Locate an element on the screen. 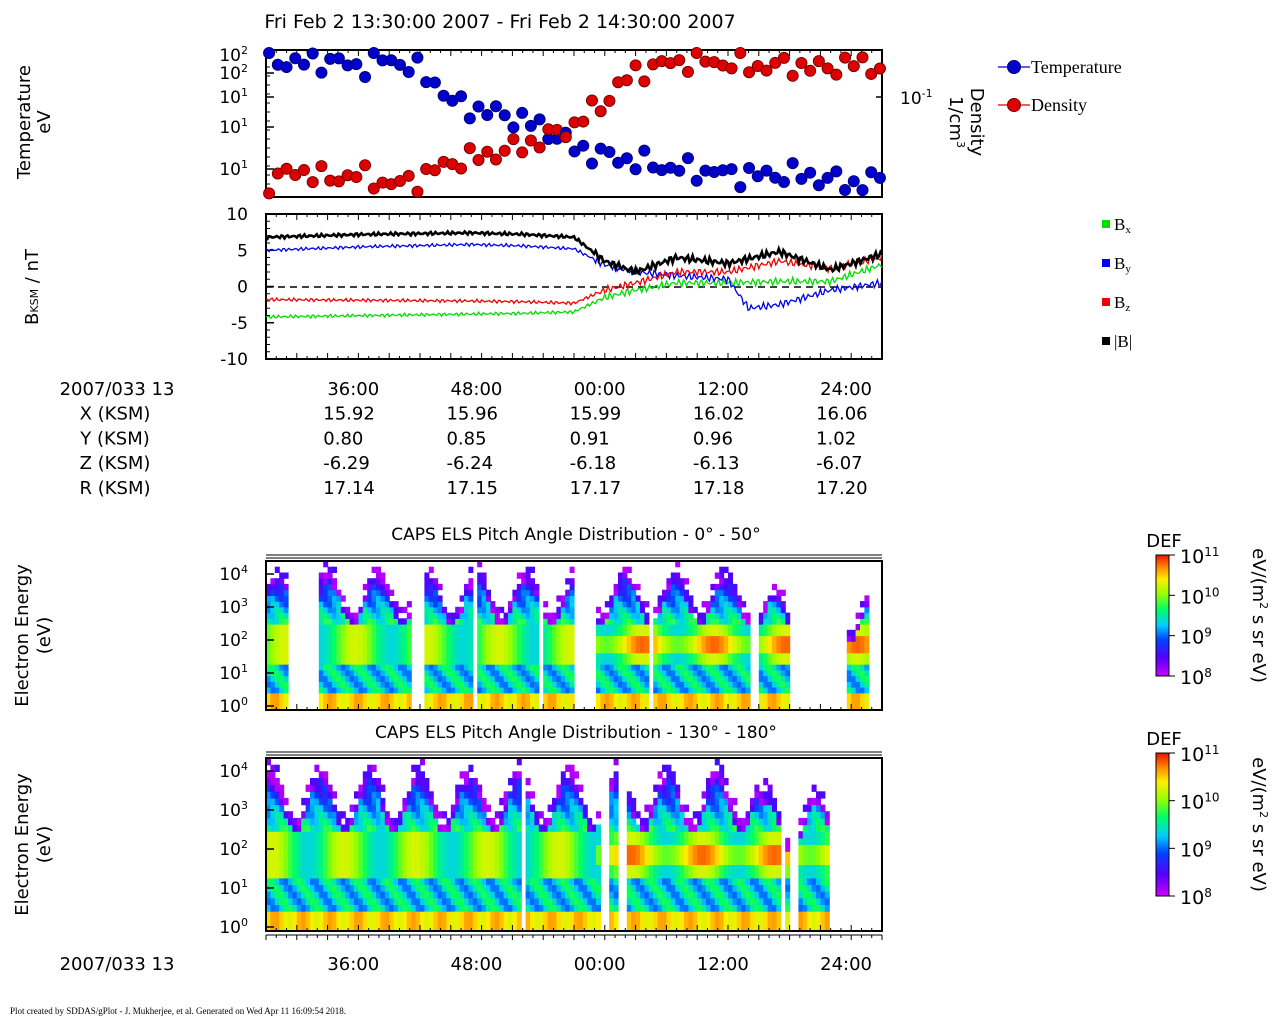  legend-bz-swatch is located at coordinates (1106, 302).